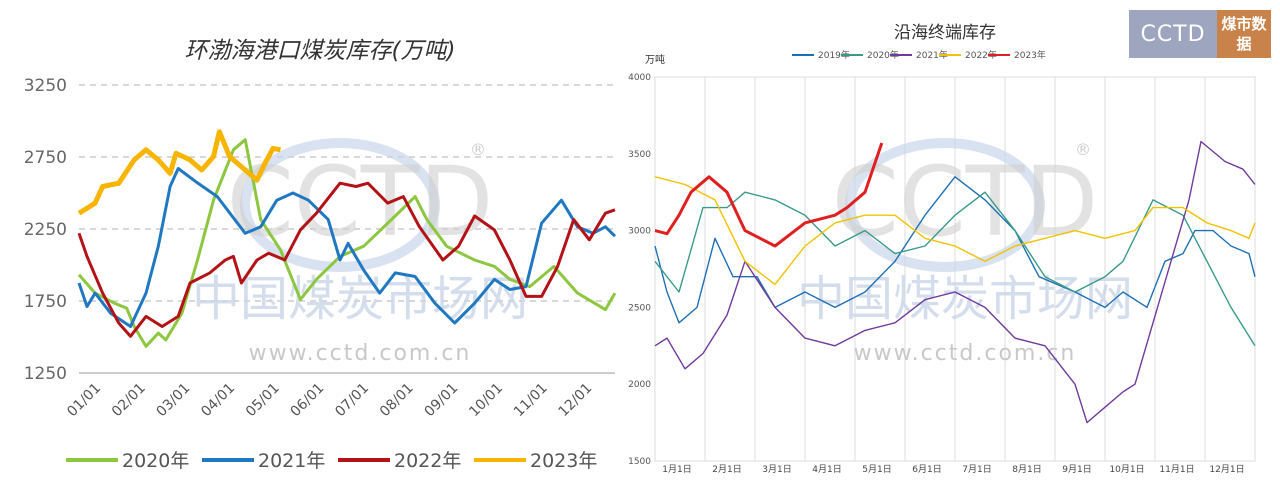 The width and height of the screenshot is (1280, 504). What do you see at coordinates (1226, 469) in the screenshot?
I see `x-tick-label: 12月1日` at bounding box center [1226, 469].